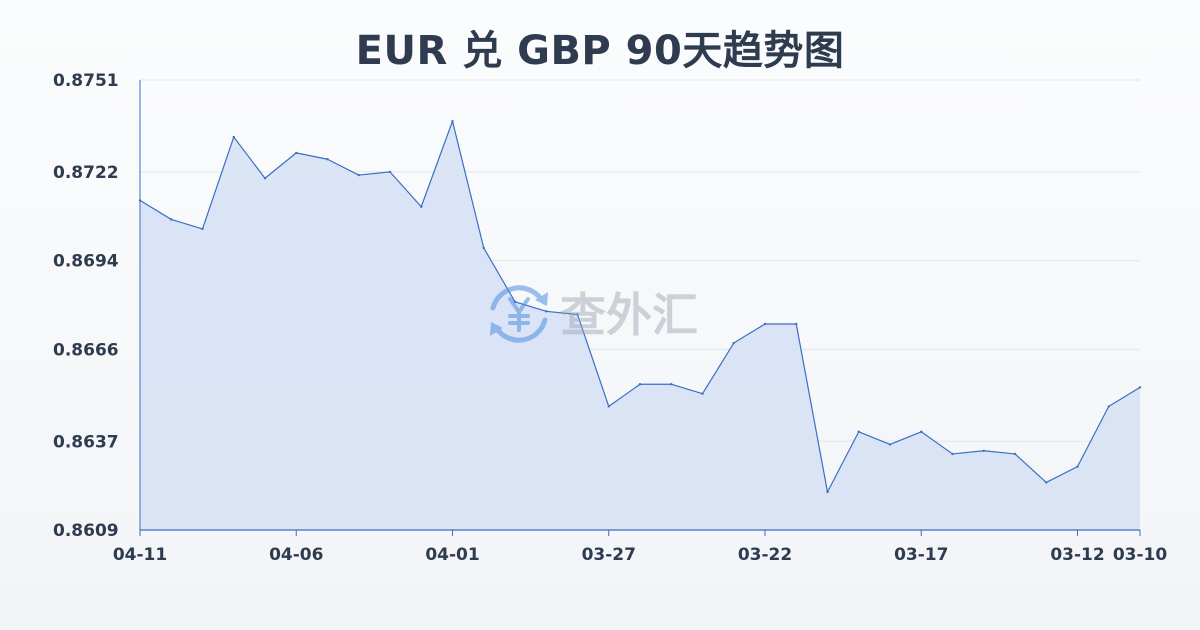 Image resolution: width=1200 pixels, height=630 pixels. Describe the element at coordinates (296, 555) in the screenshot. I see `x-tick-label: 04-06` at that location.